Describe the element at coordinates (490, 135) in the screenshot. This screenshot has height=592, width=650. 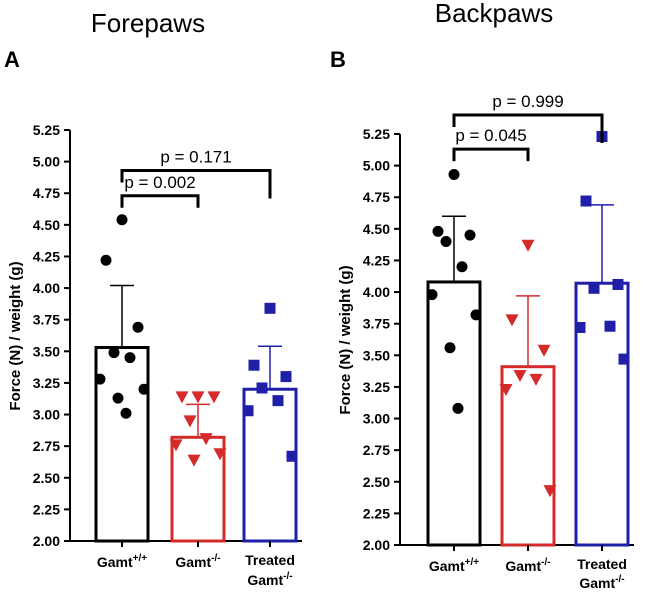
I see `p-value-label: p = 0.045` at that location.